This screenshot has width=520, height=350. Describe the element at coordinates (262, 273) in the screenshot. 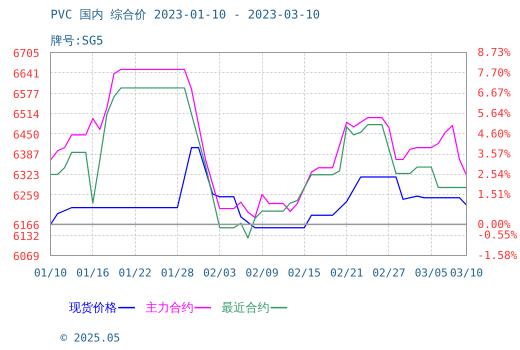

I see `x-tick-label: 02/09` at that location.